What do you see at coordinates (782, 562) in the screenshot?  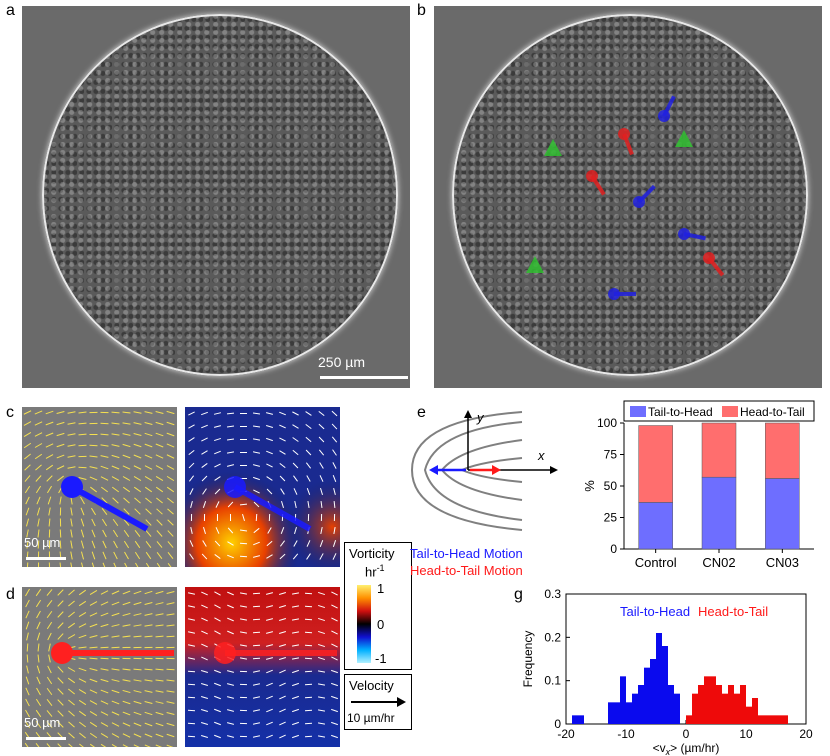 I see `x-tick-label: CN03` at bounding box center [782, 562].